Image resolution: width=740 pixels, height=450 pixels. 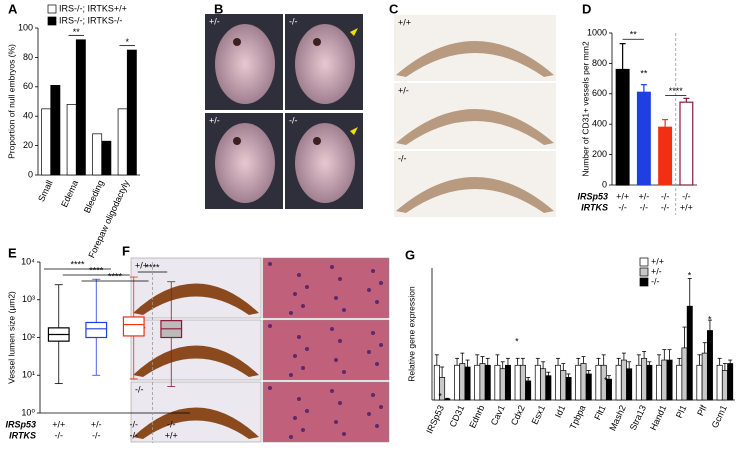 I want to click on x-tick-label: Ednrb, so click(x=476, y=417).